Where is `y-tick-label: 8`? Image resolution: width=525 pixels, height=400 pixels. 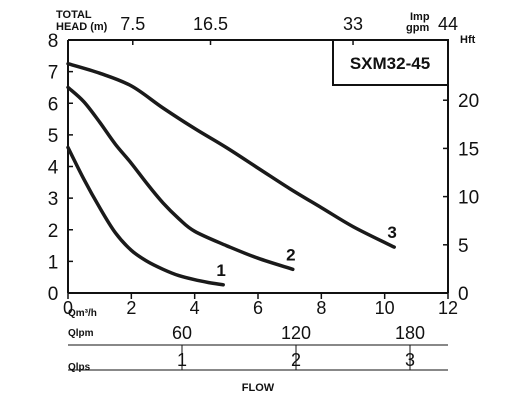 y-tick-label: 8 is located at coordinates (53, 41).